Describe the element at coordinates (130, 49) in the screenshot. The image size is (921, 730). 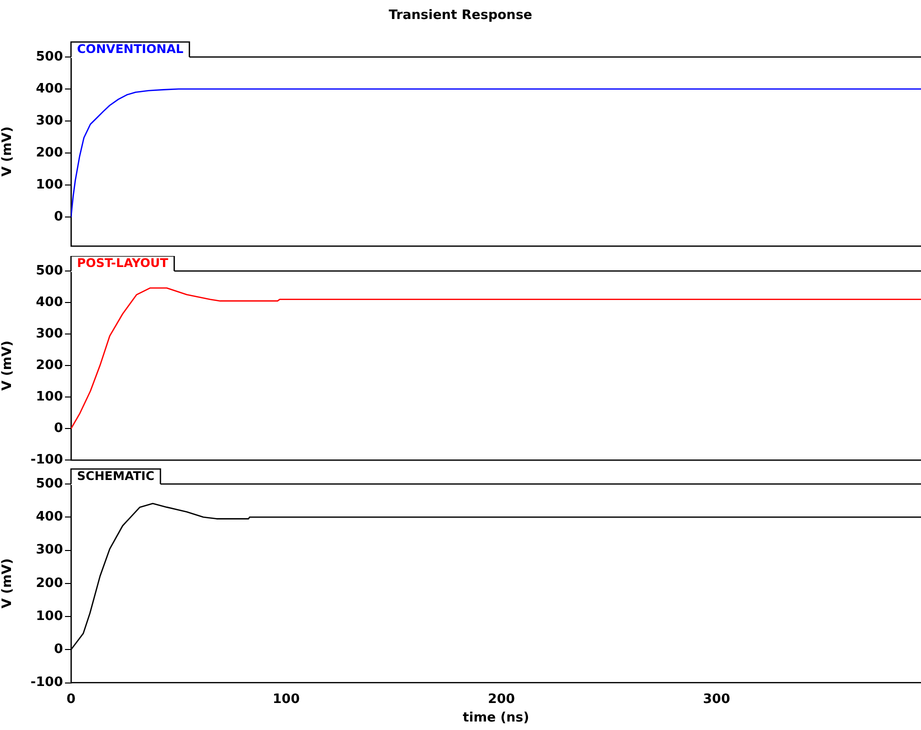
I see `text: CONVENTIONAL` at that location.